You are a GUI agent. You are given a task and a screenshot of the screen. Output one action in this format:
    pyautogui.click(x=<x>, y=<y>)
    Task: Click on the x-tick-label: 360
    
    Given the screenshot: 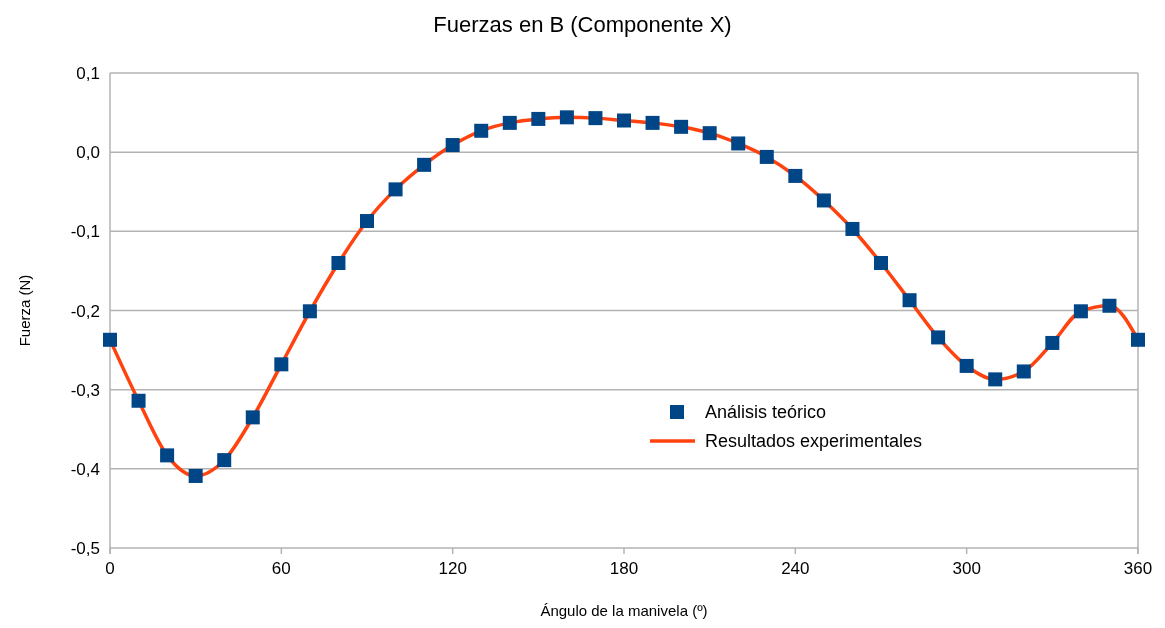 What is the action you would take?
    pyautogui.click(x=1138, y=568)
    